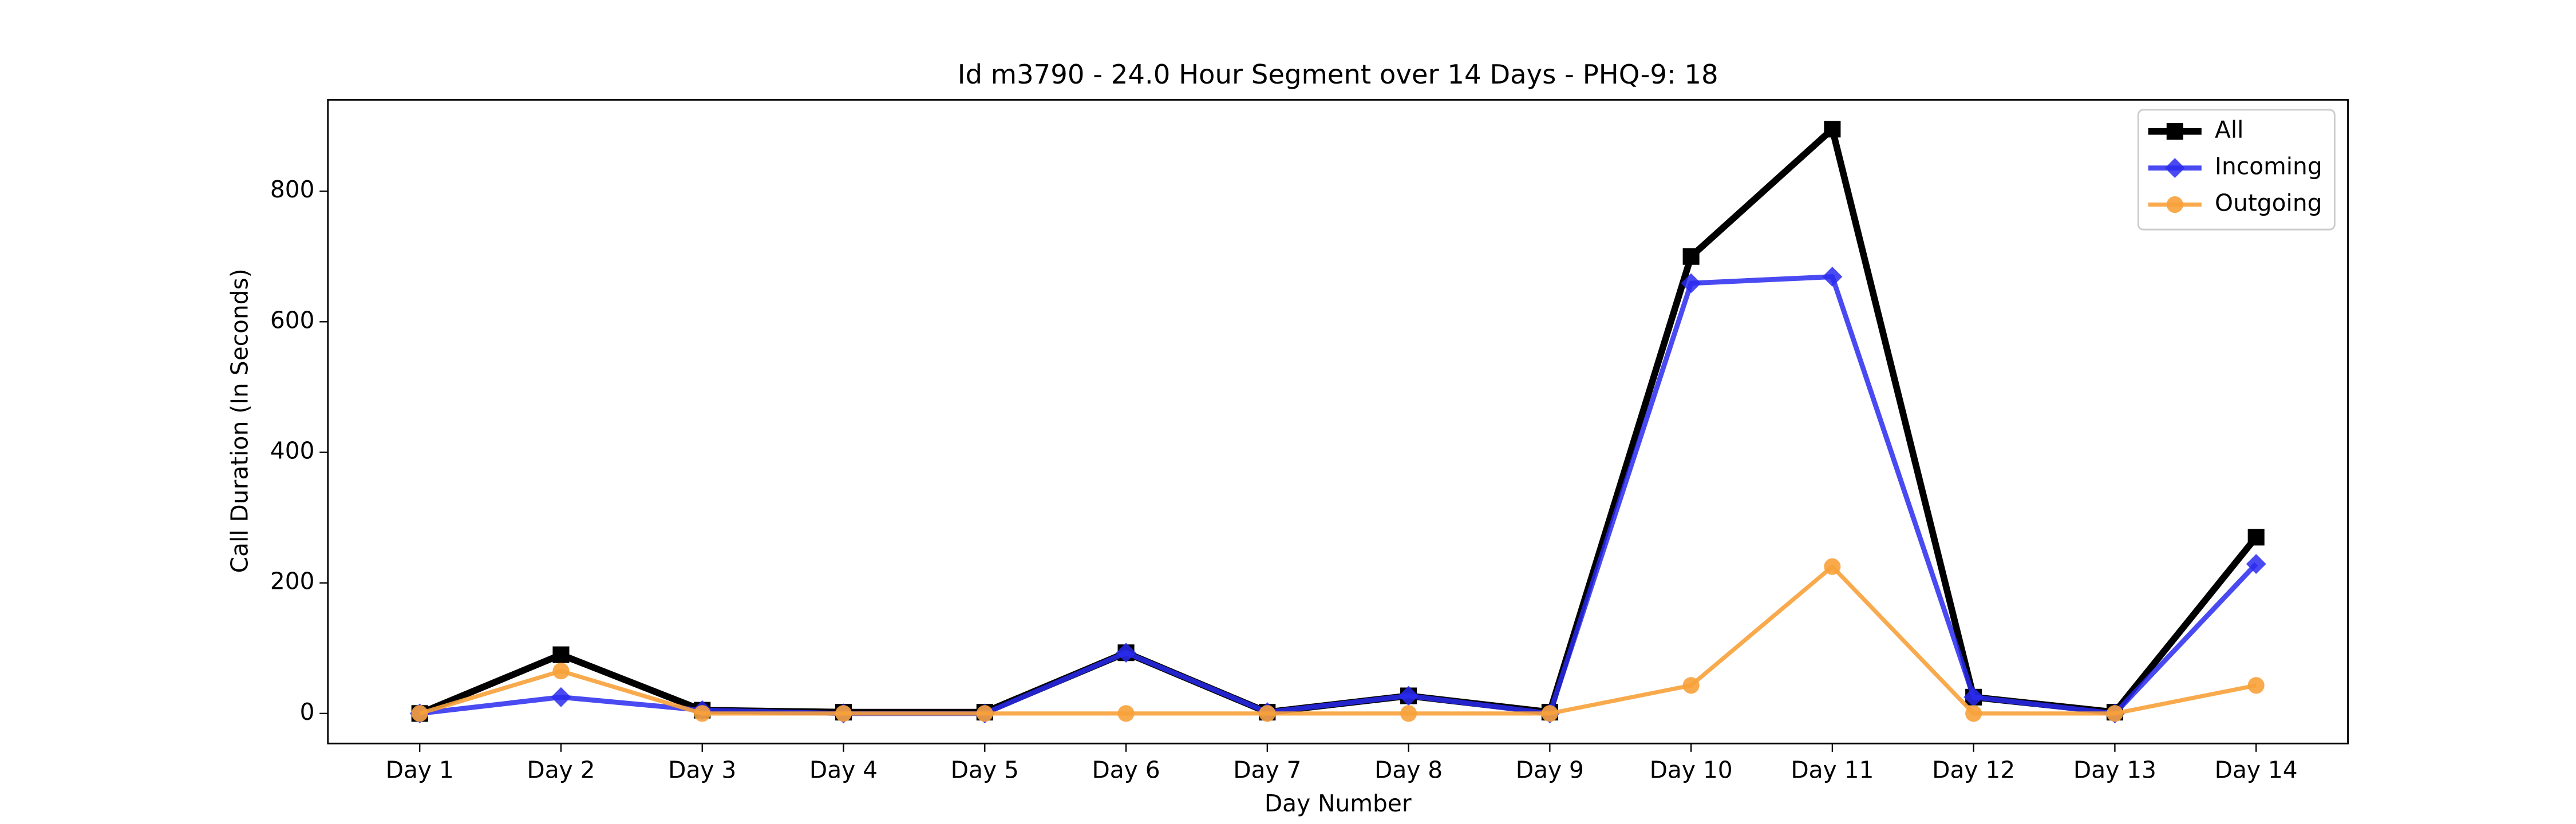 The height and width of the screenshot is (824, 2576). What do you see at coordinates (292, 189) in the screenshot?
I see `y-tick-label: 800` at bounding box center [292, 189].